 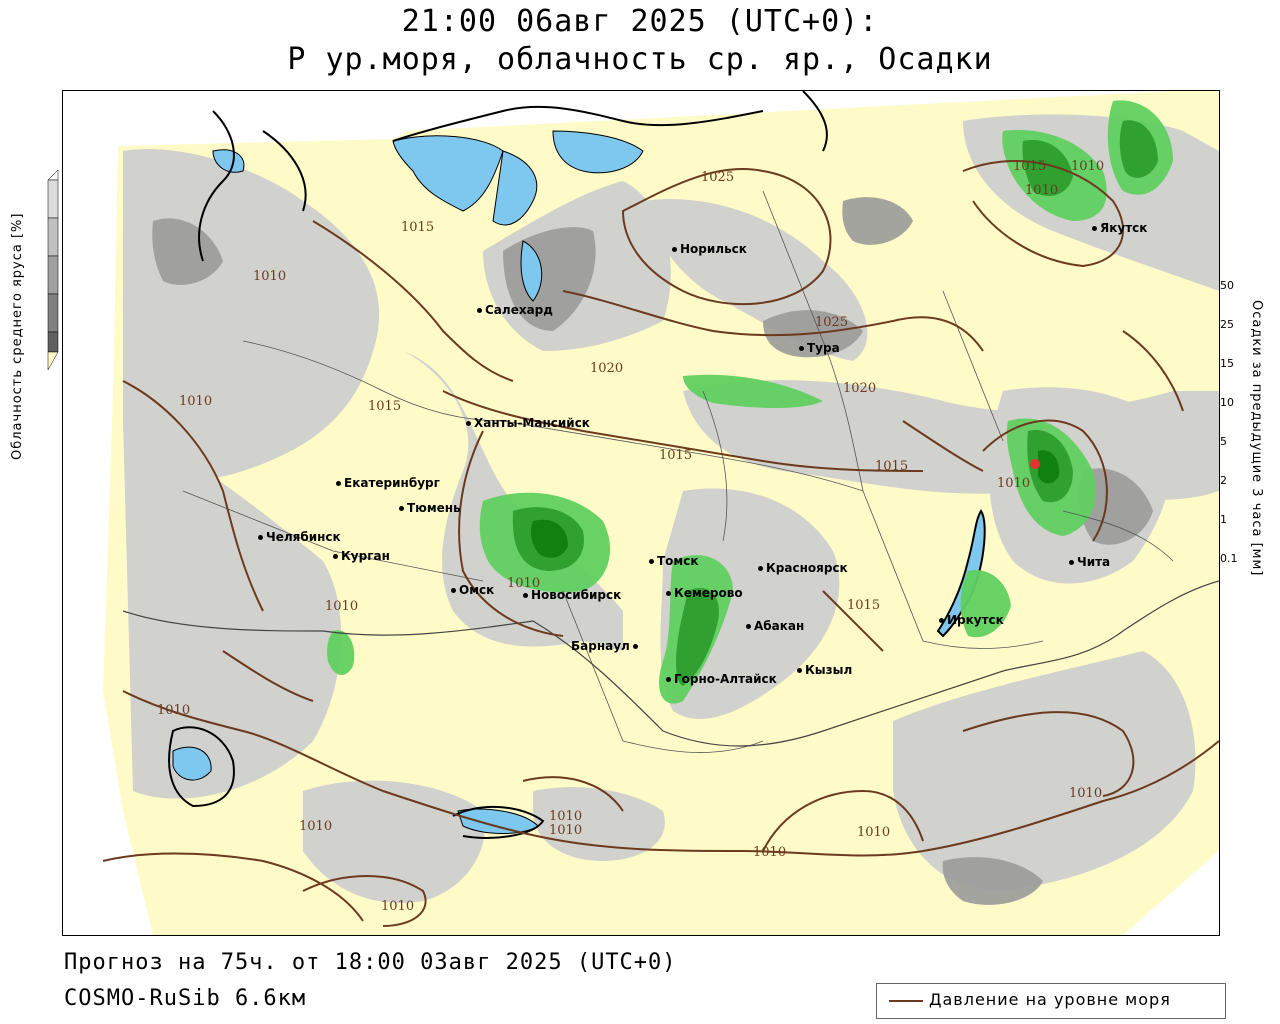 What do you see at coordinates (640, 59) in the screenshot?
I see `map-title-fields: P ур.моря, облачность ср. яр., Осадки` at bounding box center [640, 59].